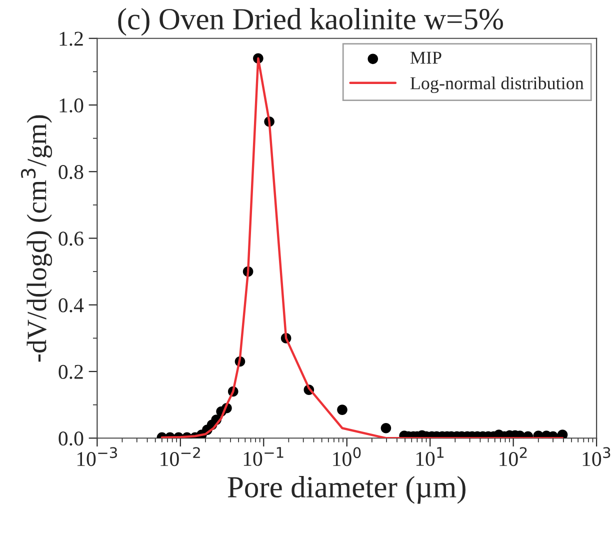 Image resolution: width=615 pixels, height=533 pixels. I want to click on y-tick-label: 0.6, so click(71, 239).